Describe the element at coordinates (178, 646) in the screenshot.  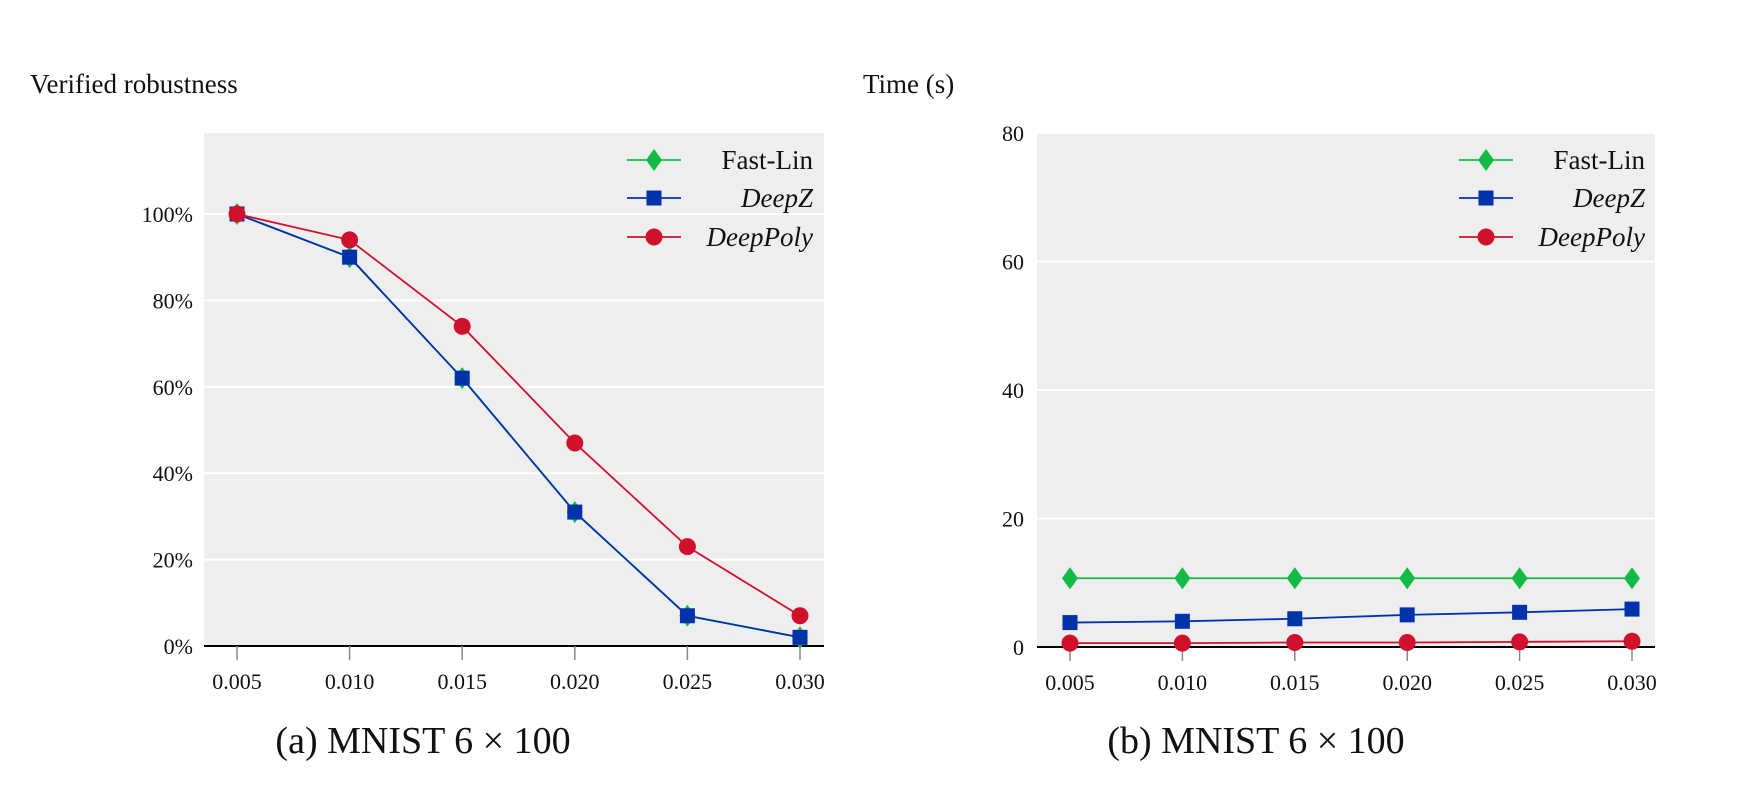
I see `y-tick-label: 0%` at that location.